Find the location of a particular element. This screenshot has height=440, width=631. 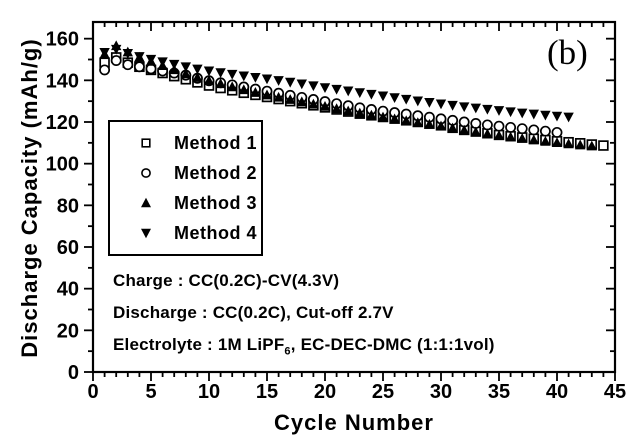

y-tick-labels: 0 20 40 60 80 100 120 140 160 is located at coordinates (62, 206).